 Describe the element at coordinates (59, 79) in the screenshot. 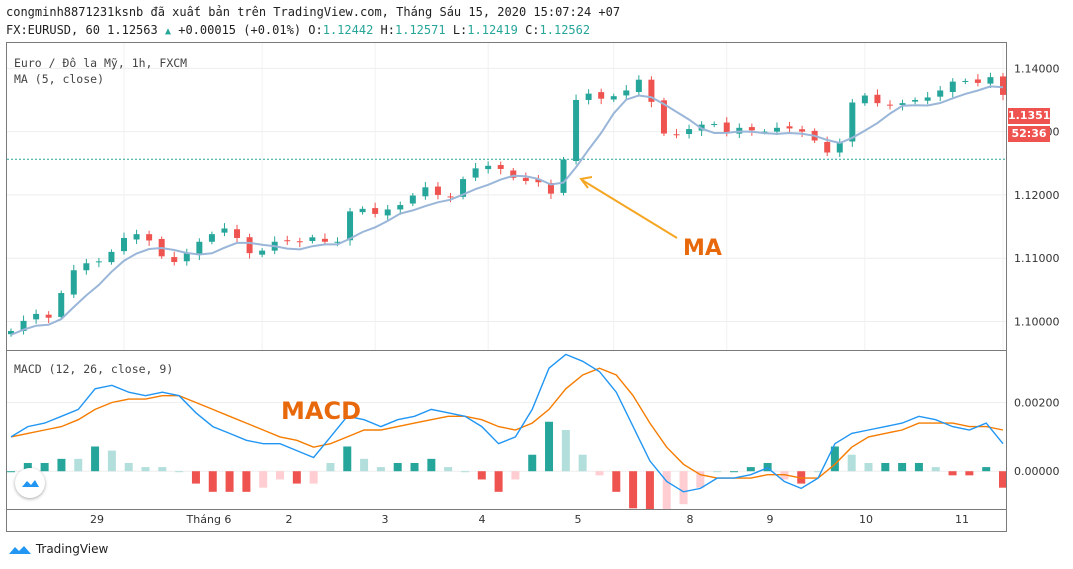

I see `legend-ma: MA (5, close)` at that location.